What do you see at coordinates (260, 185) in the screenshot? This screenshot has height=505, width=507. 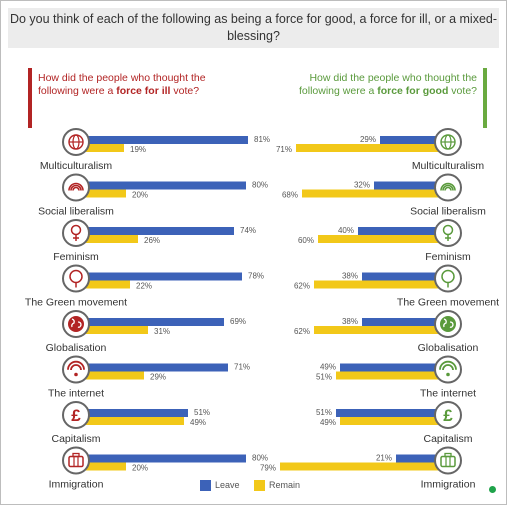 I see `left-label-leave: 80%` at bounding box center [260, 185].